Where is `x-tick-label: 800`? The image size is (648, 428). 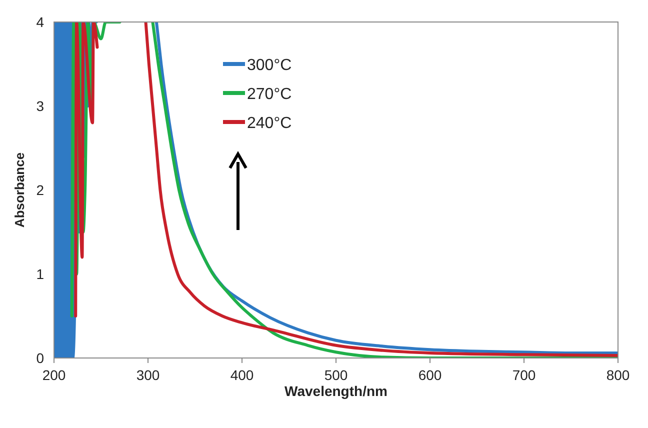 x-tick-label: 800 is located at coordinates (618, 375).